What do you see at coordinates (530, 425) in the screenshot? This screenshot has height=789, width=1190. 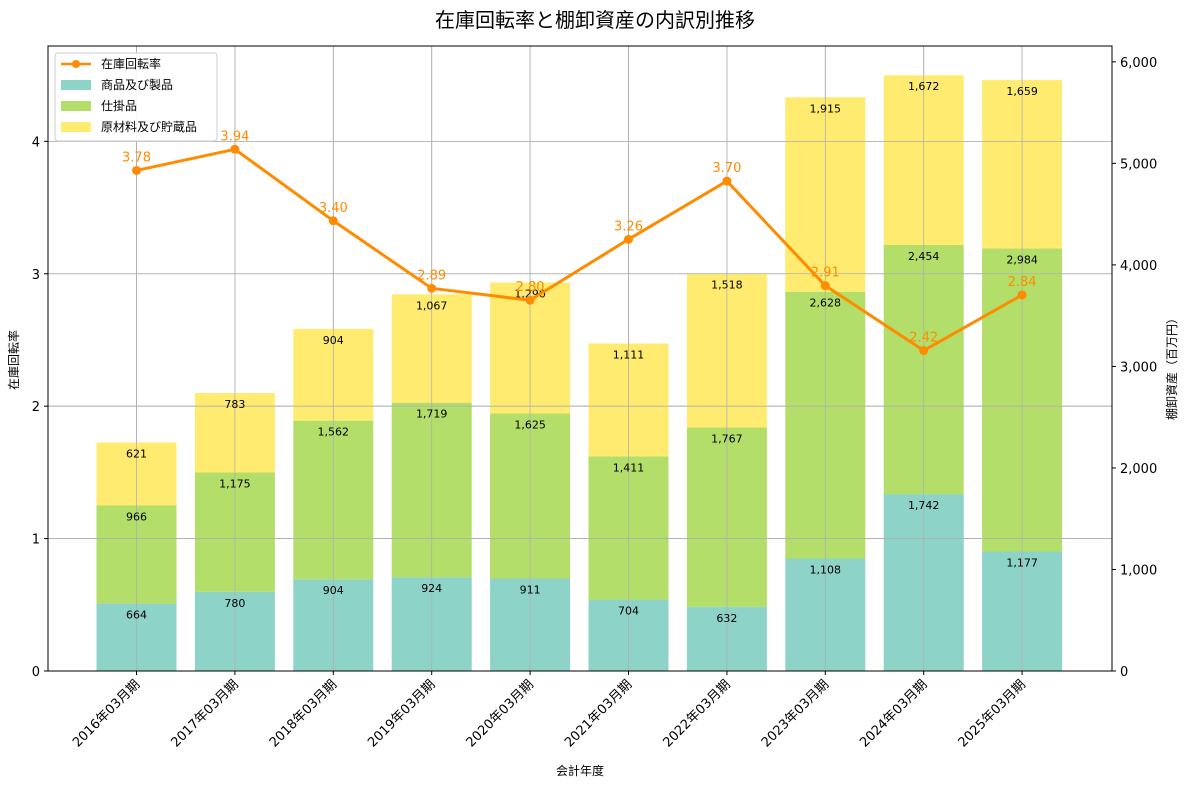 I see `bar-value-label: 1,625` at bounding box center [530, 425].